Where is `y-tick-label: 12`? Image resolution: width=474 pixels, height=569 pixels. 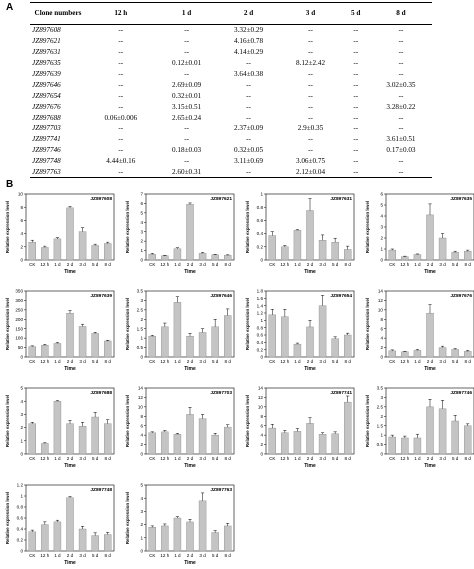 y-tick-label: 12 is located at coordinates (261, 397).